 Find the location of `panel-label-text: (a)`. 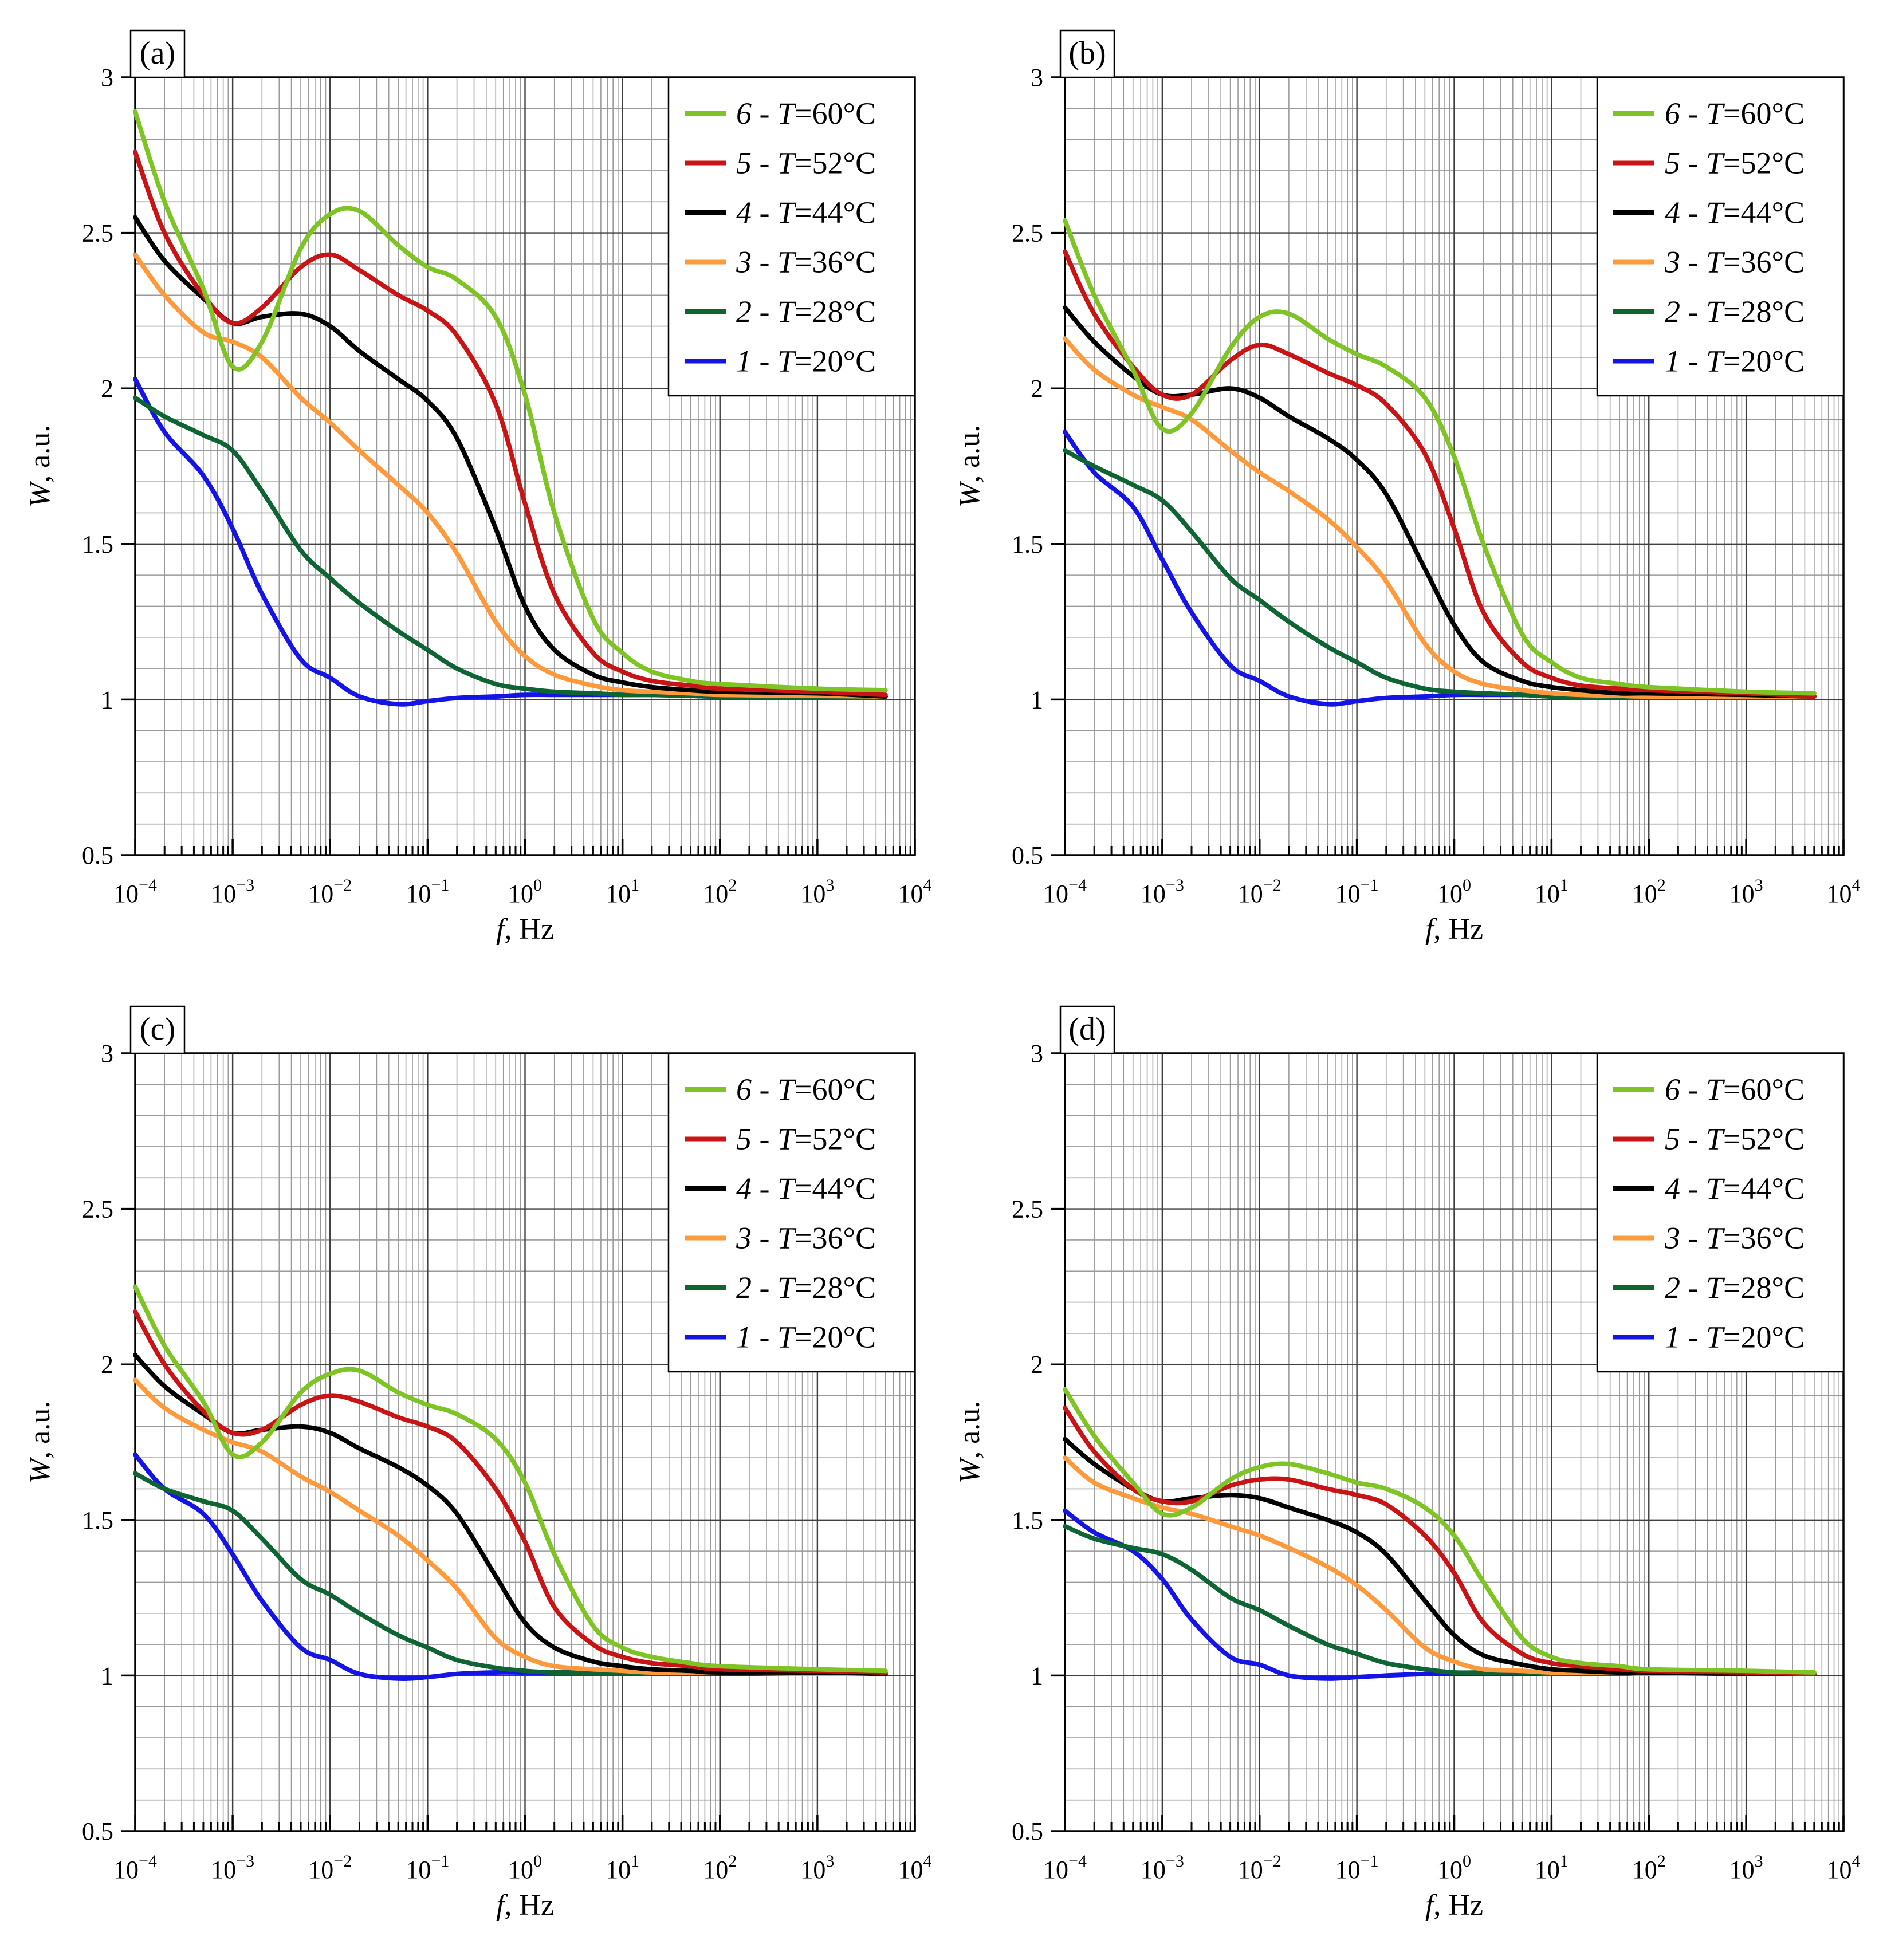

panel-label-text: (a) is located at coordinates (157, 53).